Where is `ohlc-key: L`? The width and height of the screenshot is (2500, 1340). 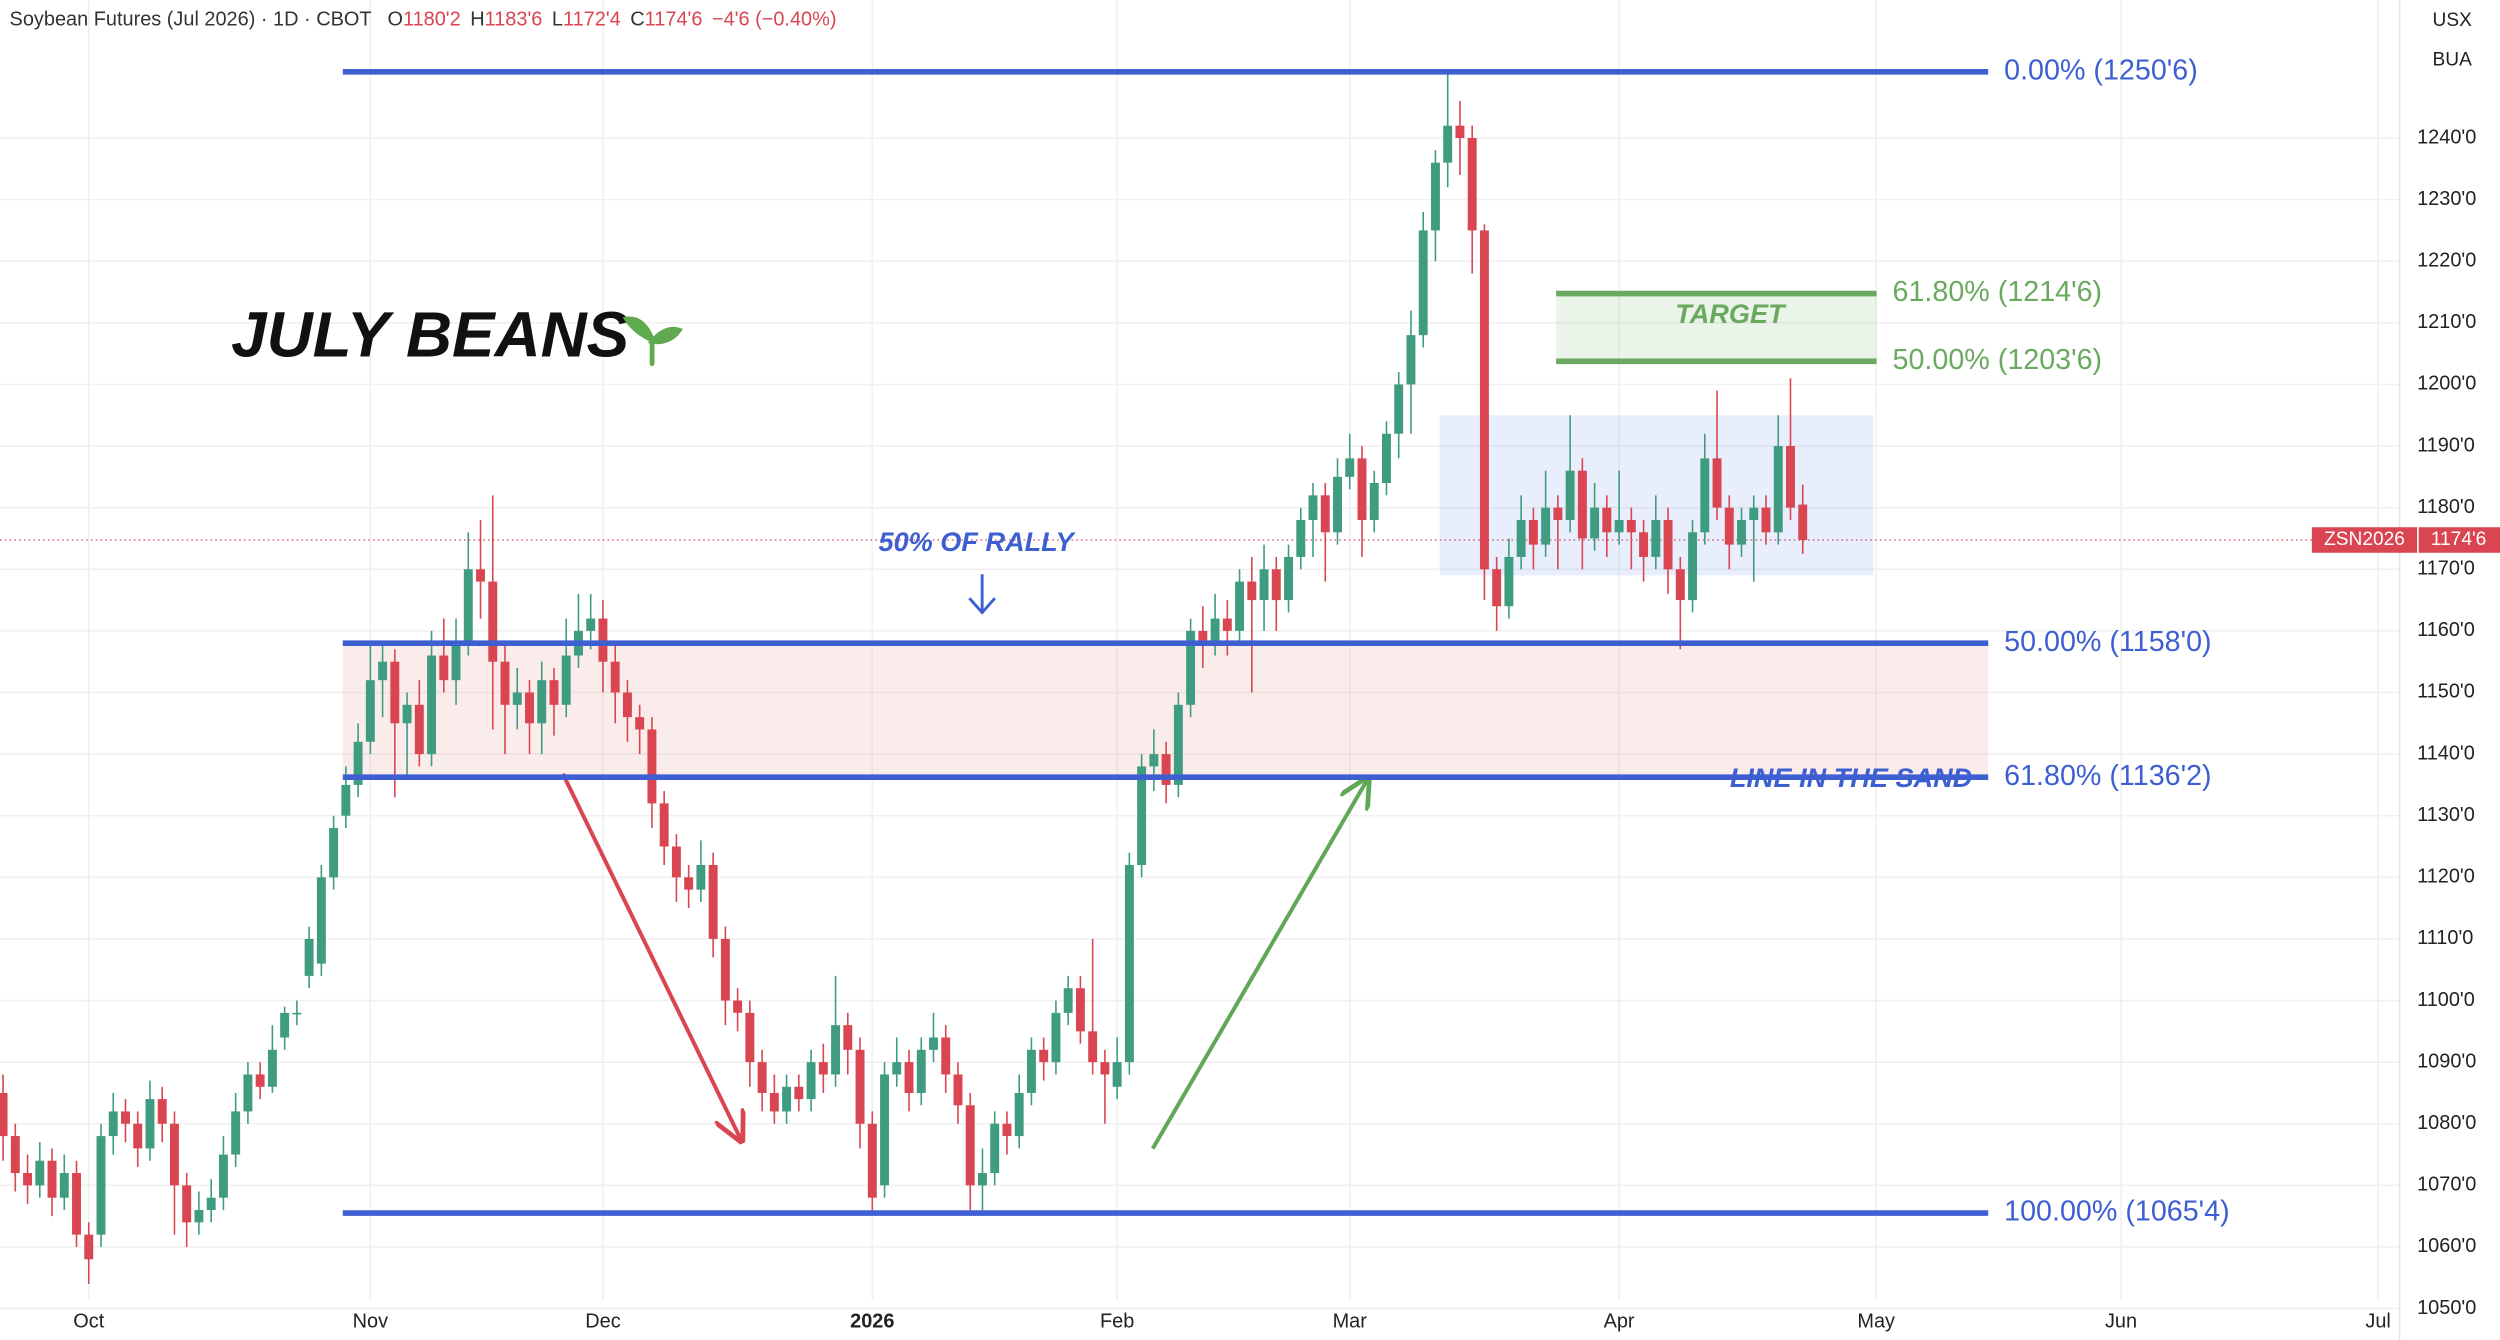
ohlc-key: L is located at coordinates (557, 20).